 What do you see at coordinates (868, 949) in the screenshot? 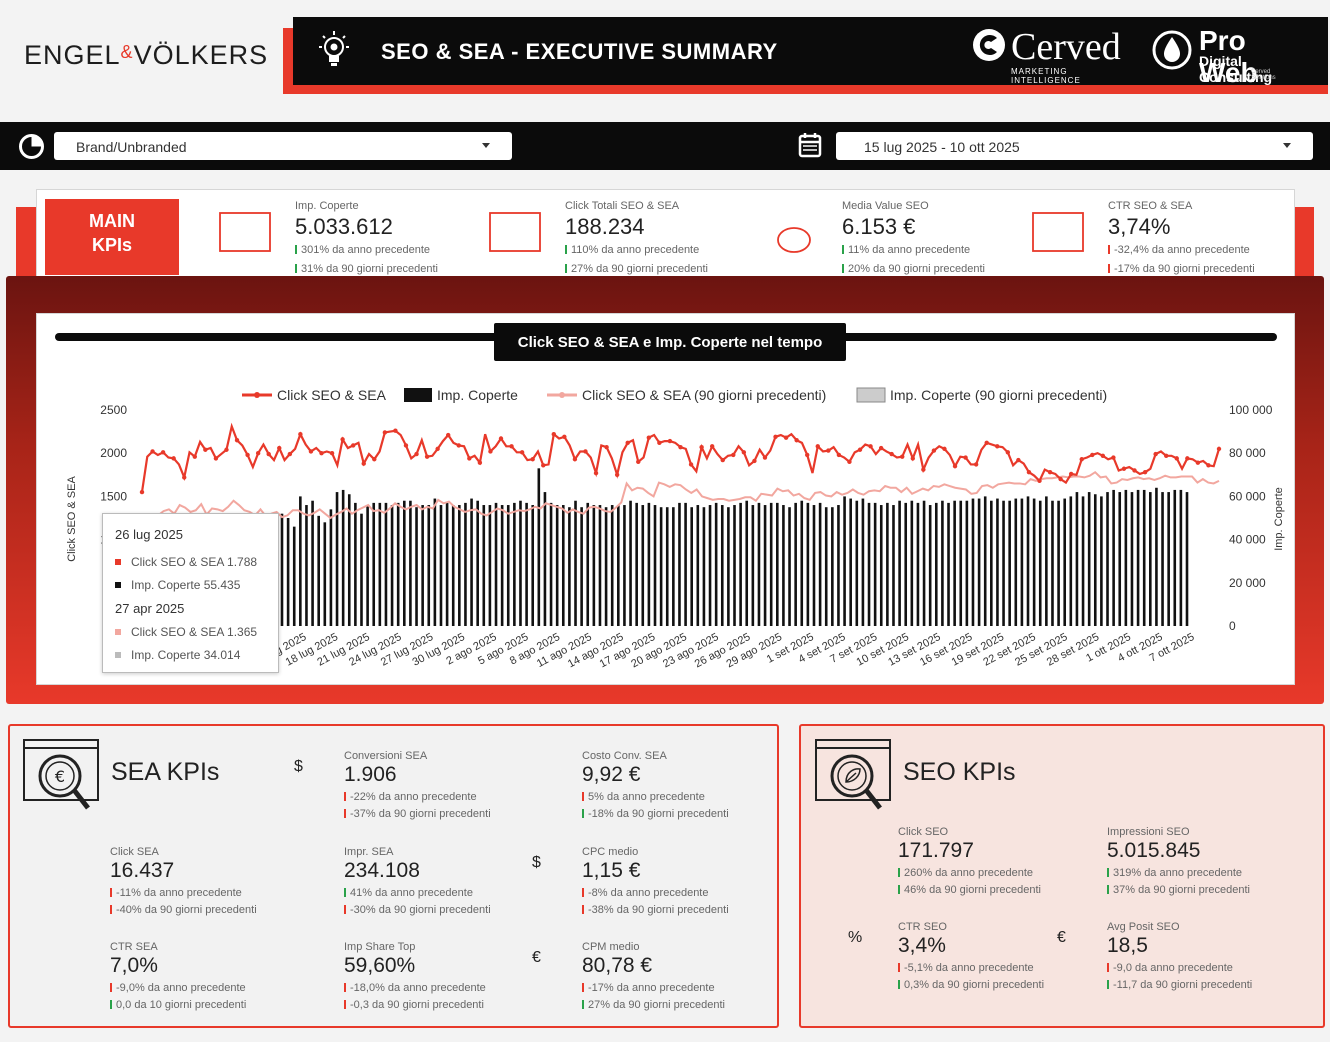
I see `hand-percent-icon: %` at bounding box center [868, 949].